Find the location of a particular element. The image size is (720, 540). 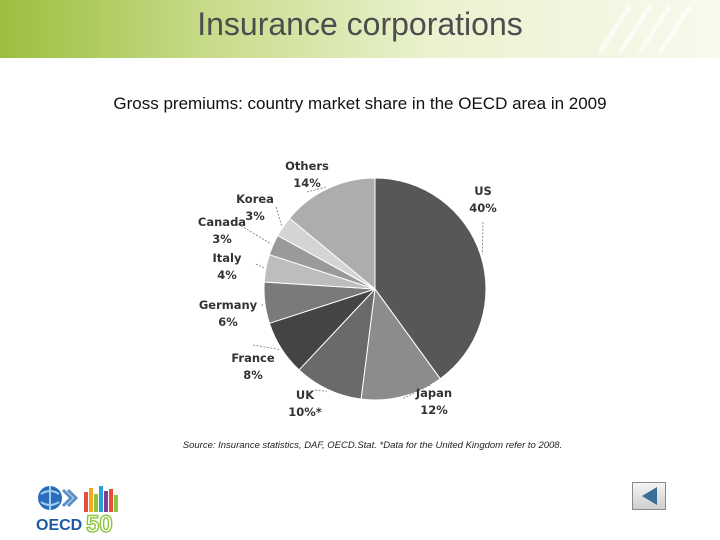

leader-line-us is located at coordinates (483, 238).